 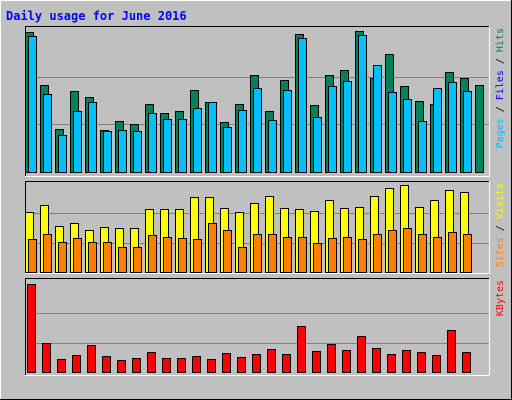 I want to click on kbytes-legend-kbytes: KBytes, so click(x=500, y=298).